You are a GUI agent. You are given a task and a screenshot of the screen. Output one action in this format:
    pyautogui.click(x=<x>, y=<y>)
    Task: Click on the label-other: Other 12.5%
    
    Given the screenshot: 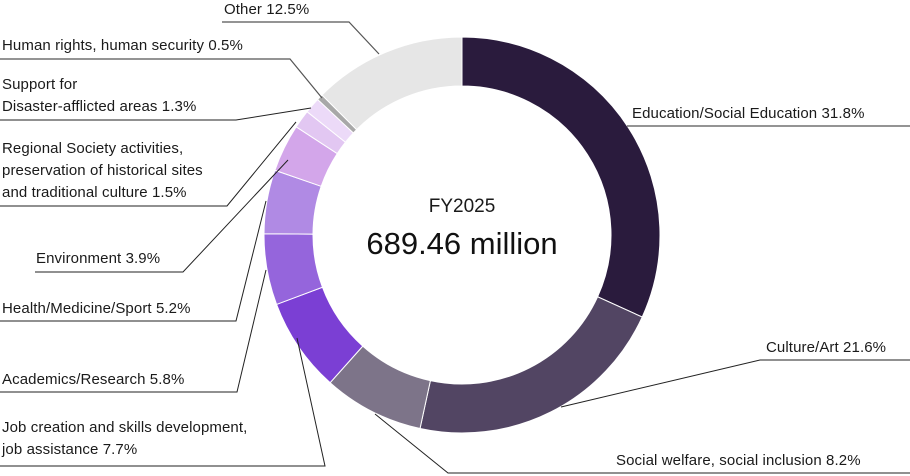 What is the action you would take?
    pyautogui.click(x=267, y=9)
    